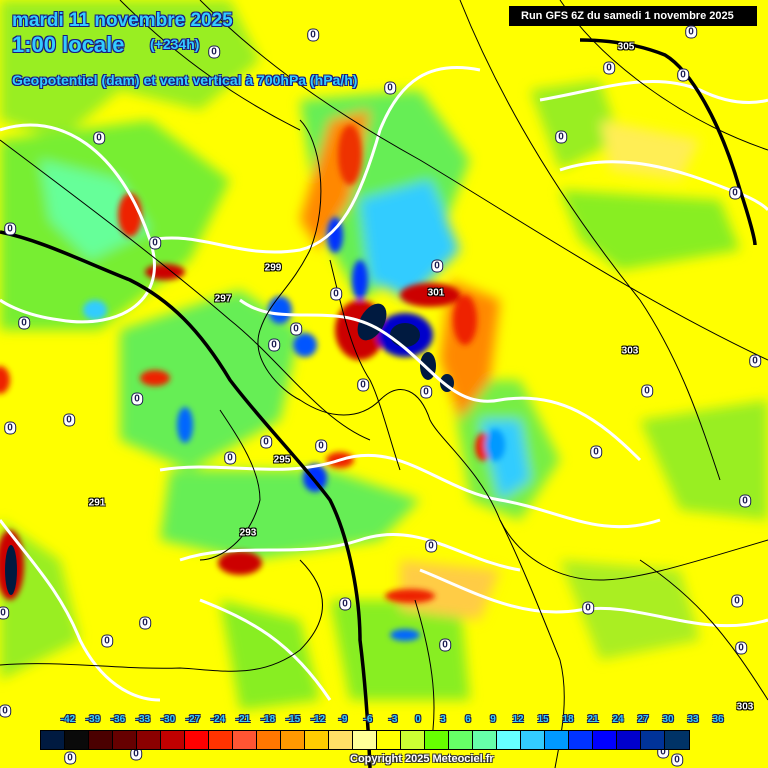 The image size is (768, 768). What do you see at coordinates (97, 503) in the screenshot?
I see `geopotential-label: 291` at bounding box center [97, 503].